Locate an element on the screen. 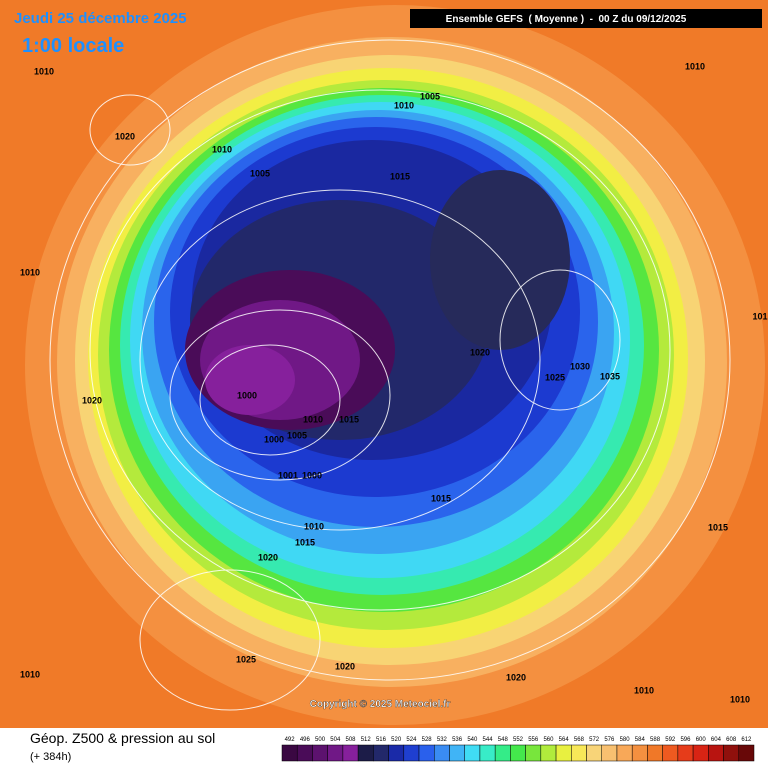 Image resolution: width=768 pixels, height=773 pixels. colorbar-tick-label: 524 is located at coordinates (411, 740).